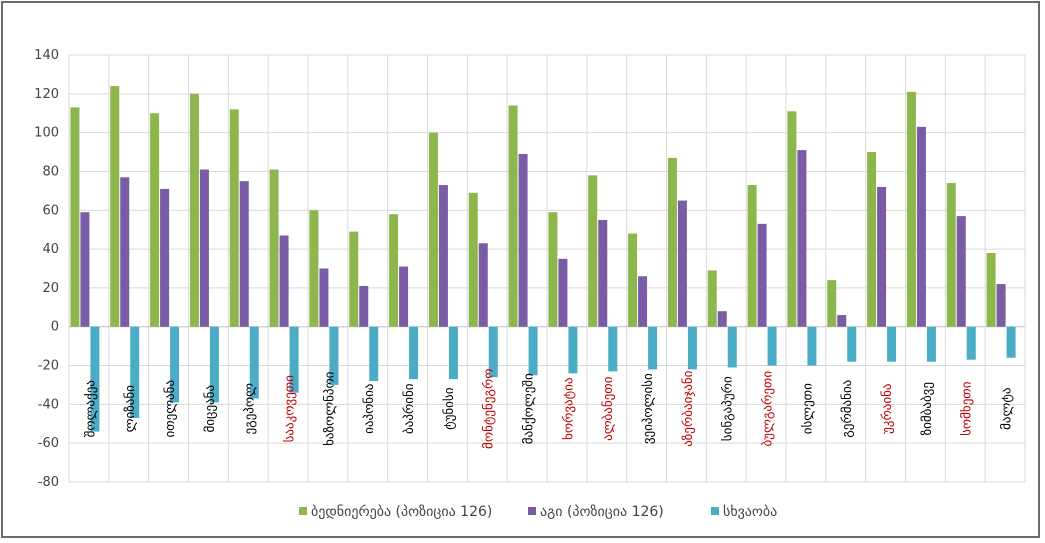  What do you see at coordinates (46, 94) in the screenshot?
I see `y-tick-label: 120` at bounding box center [46, 94].